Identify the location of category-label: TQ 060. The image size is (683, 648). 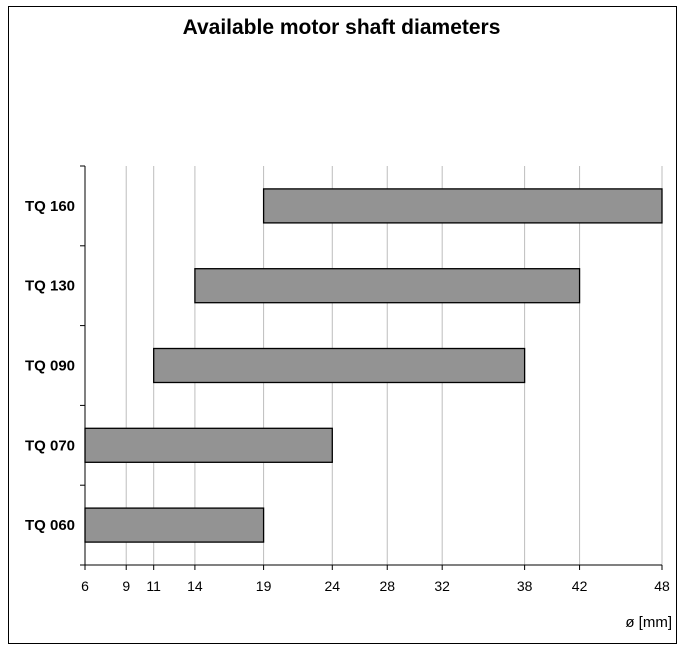
(50, 525).